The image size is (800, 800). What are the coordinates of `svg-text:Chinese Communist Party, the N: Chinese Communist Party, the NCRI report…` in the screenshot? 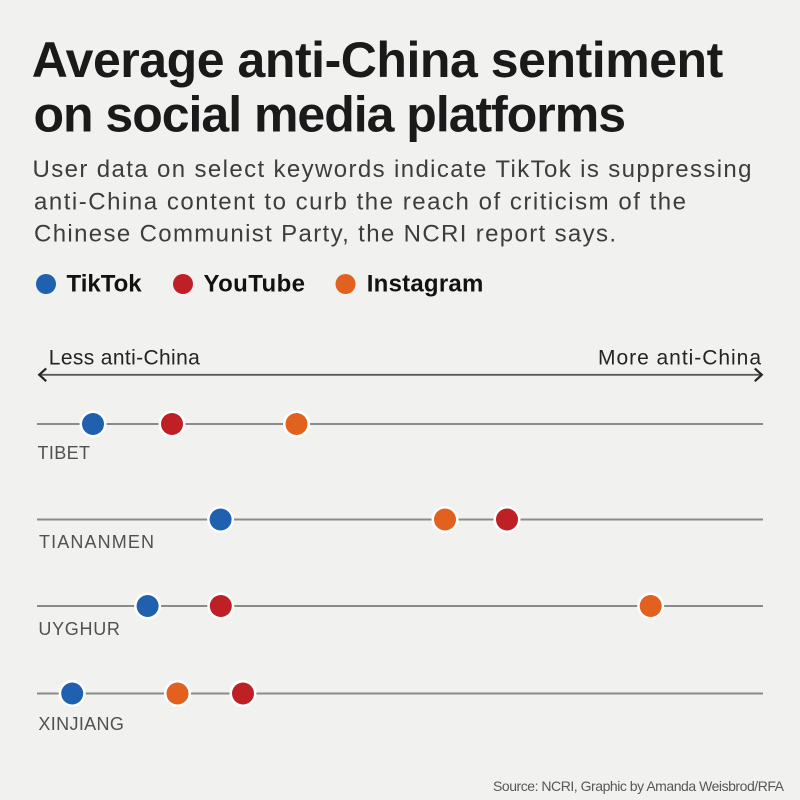 It's located at (325, 234).